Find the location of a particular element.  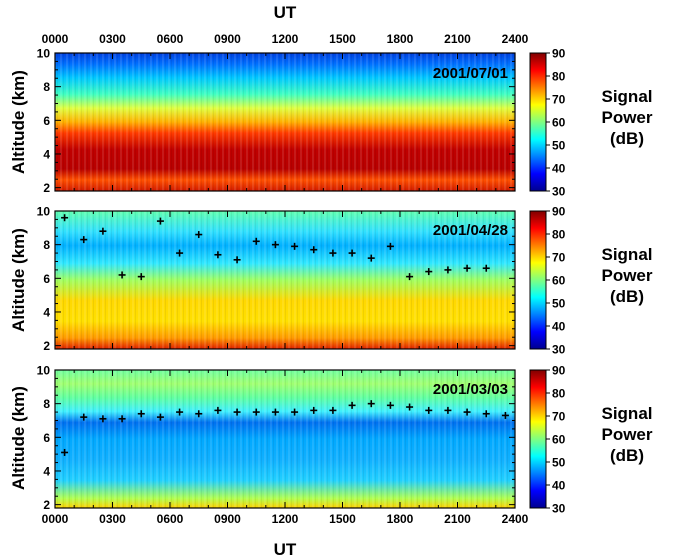

panel-date-2001-04-28: 2001/04/28 is located at coordinates (470, 230).